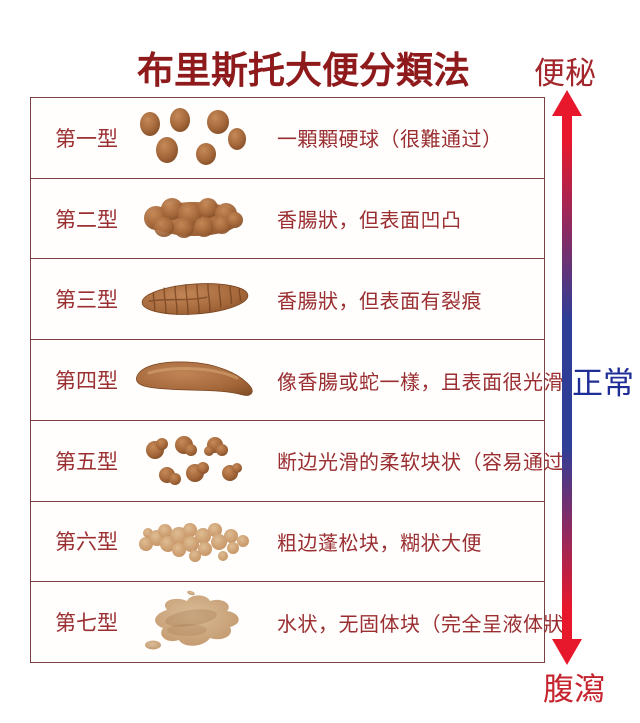 Image resolution: width=640 pixels, height=723 pixels. What do you see at coordinates (195, 299) in the screenshot?
I see `type-3-illustration-cracked-sausage` at bounding box center [195, 299].